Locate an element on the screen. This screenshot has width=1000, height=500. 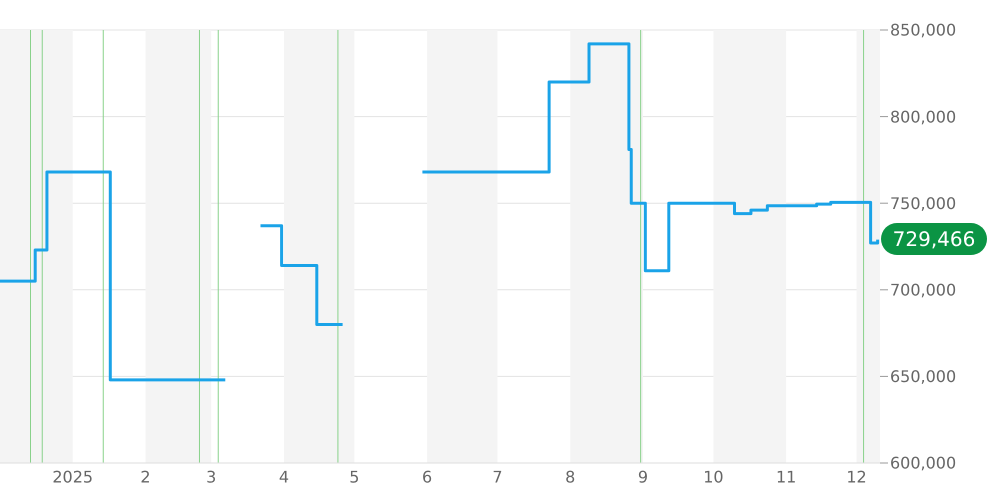
y-tick-label: 850,000 is located at coordinates (923, 30).